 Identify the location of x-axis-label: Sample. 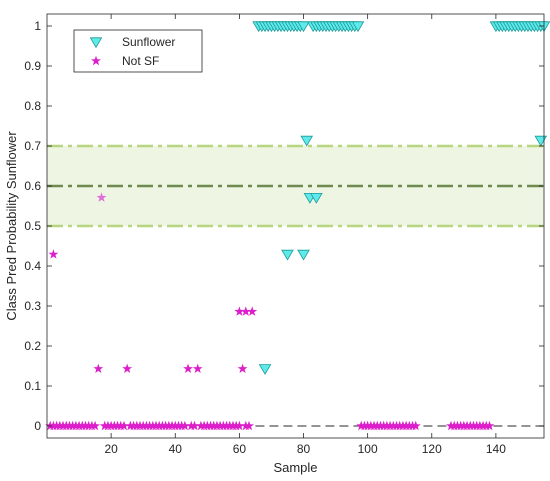
(295, 467).